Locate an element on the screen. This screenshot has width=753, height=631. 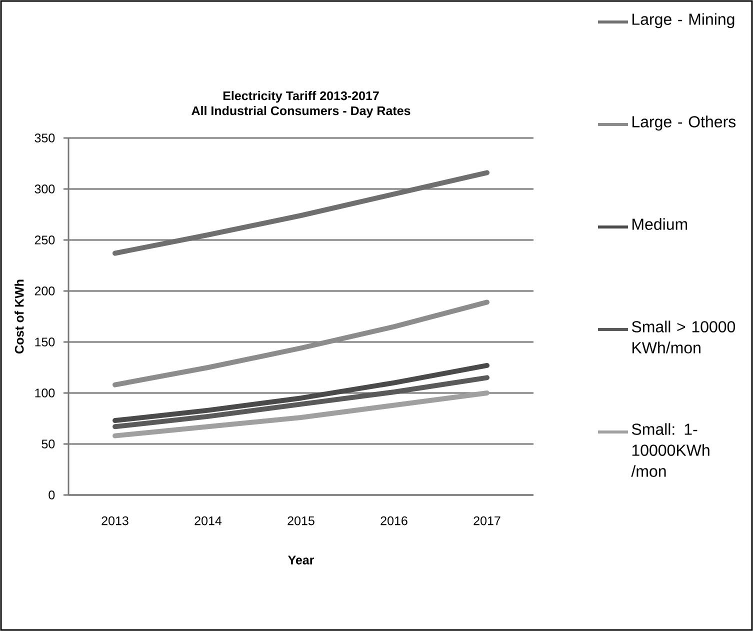
y-axis-title: Cost of KWh is located at coordinates (19, 317).